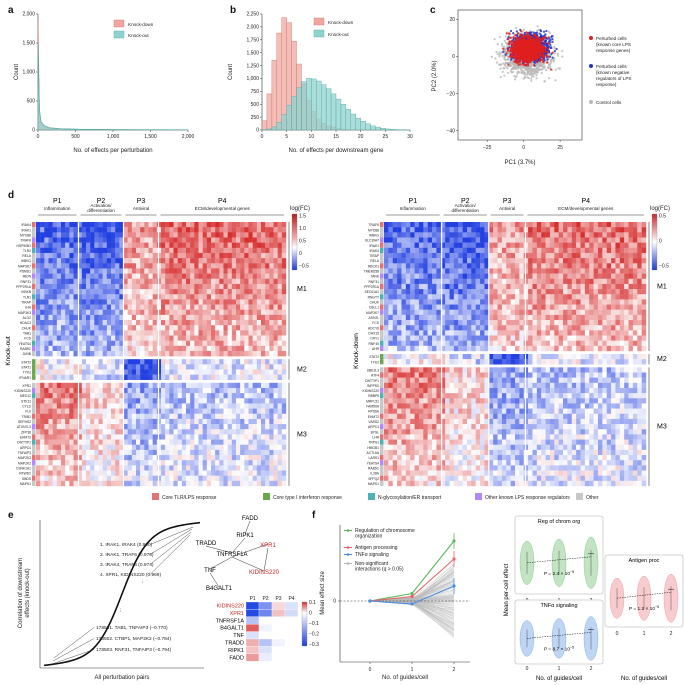 The image size is (685, 685). I want to click on x-tick-label-b: 30, so click(410, 137).